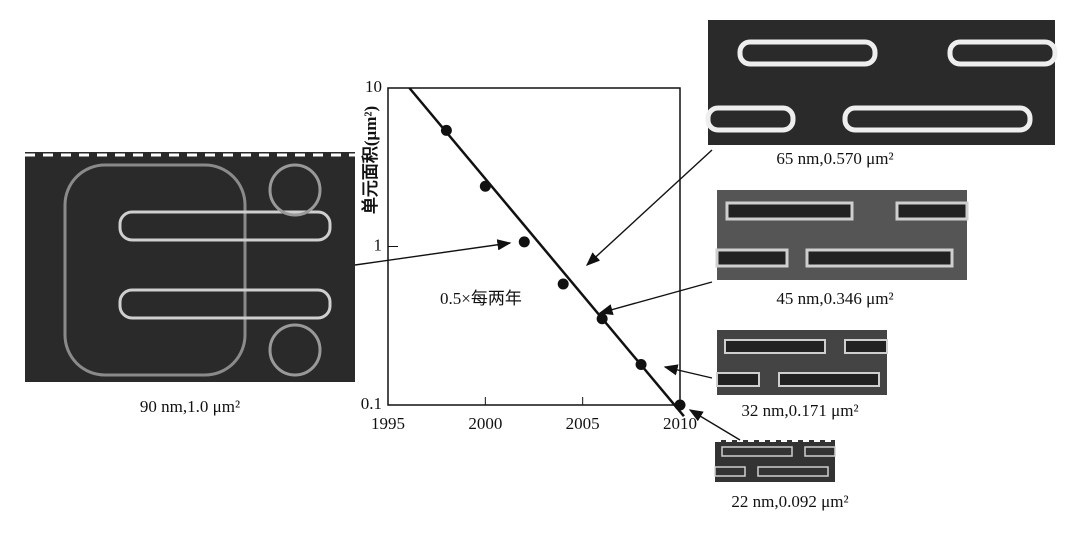 The height and width of the screenshot is (540, 1080). What do you see at coordinates (583, 423) in the screenshot?
I see `x-tick-label: 2005` at bounding box center [583, 423].